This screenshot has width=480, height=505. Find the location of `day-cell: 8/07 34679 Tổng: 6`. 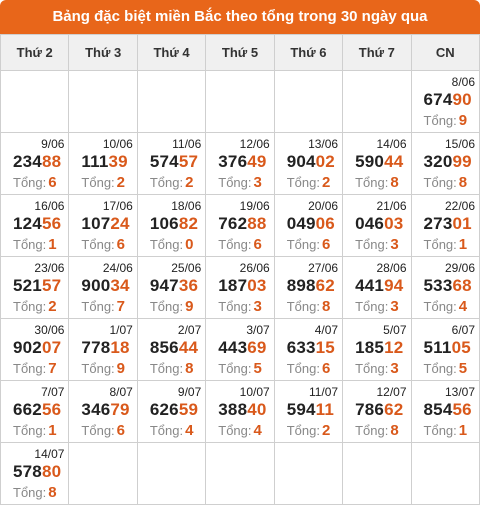

day-cell: 8/07 34679 Tổng: 6 is located at coordinates (103, 411).